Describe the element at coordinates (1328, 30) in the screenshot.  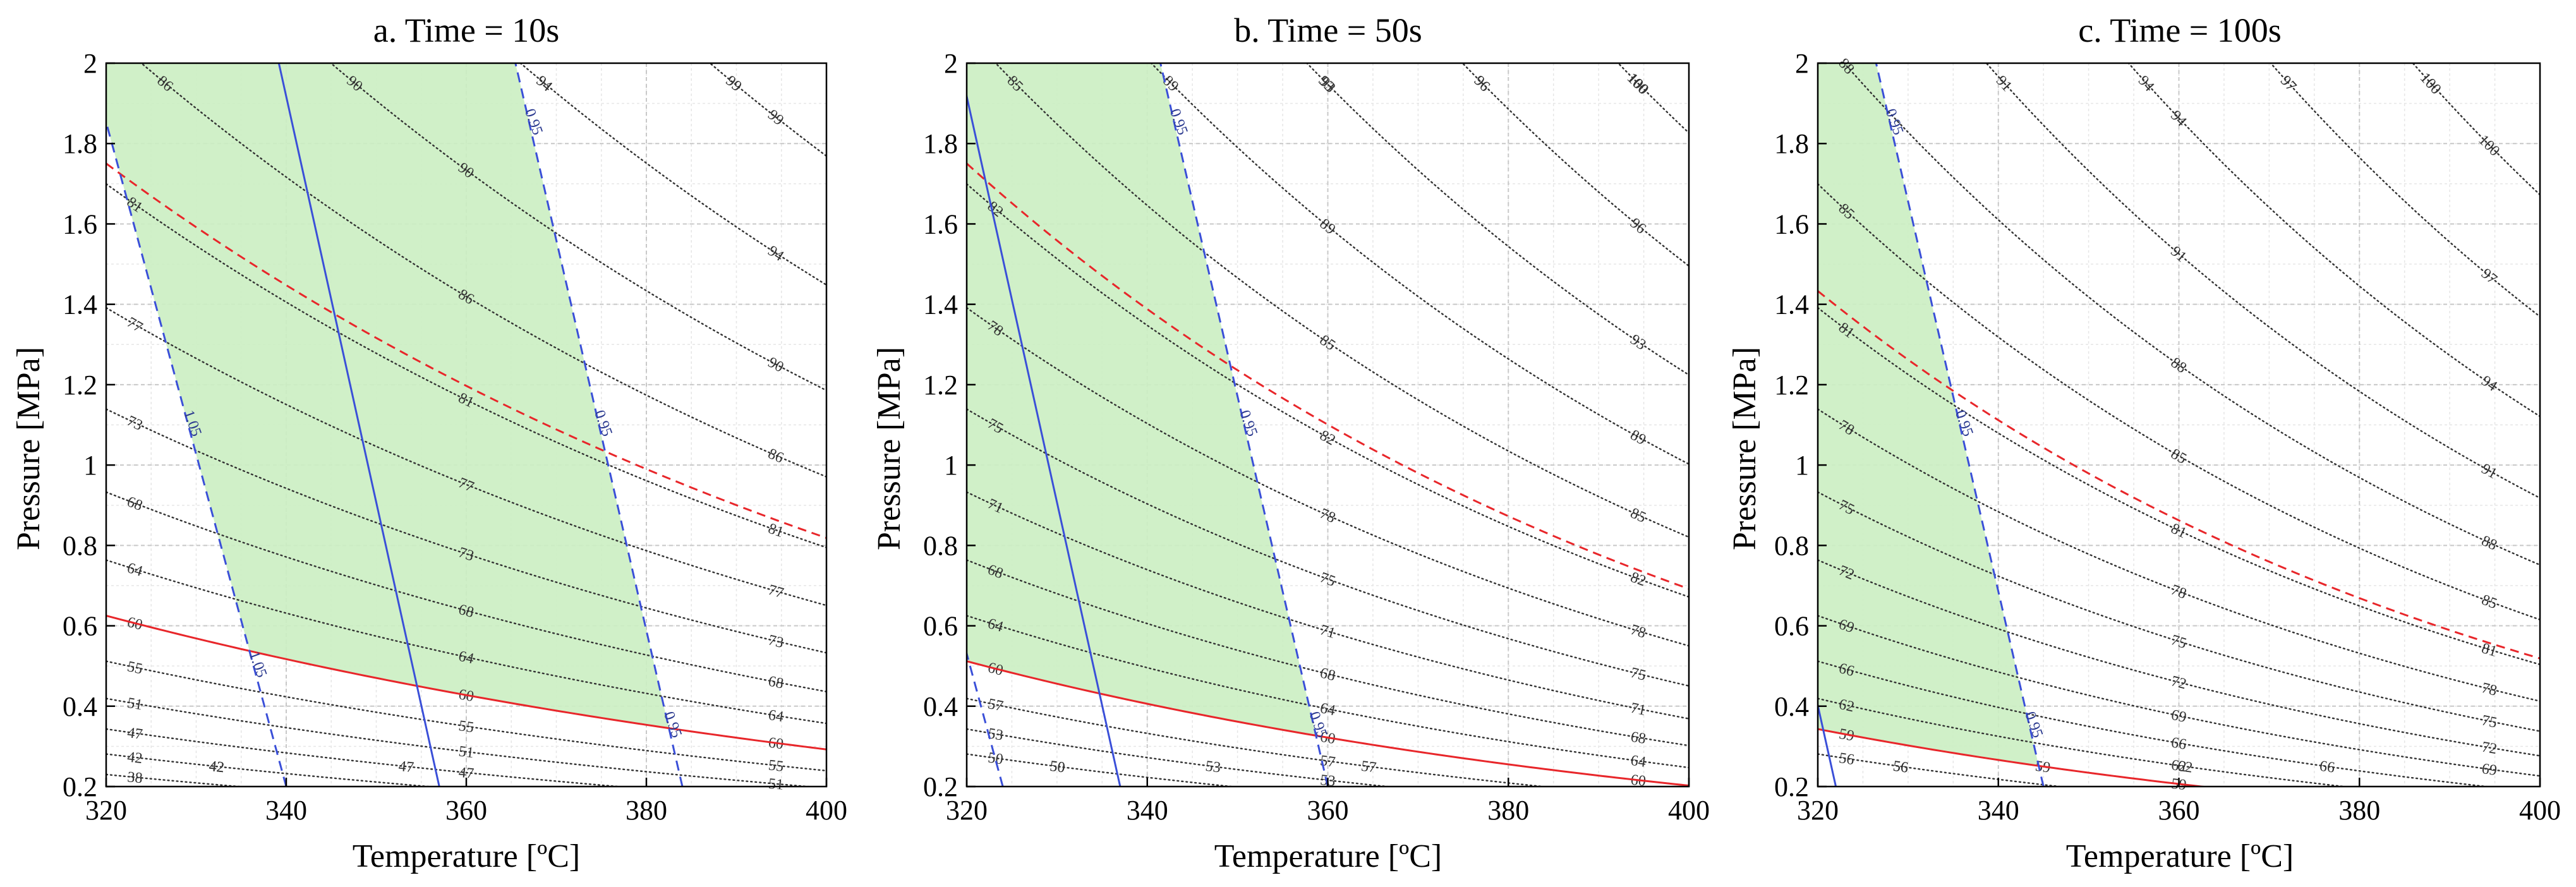
I see `panel-title: b. Time = 50s` at that location.